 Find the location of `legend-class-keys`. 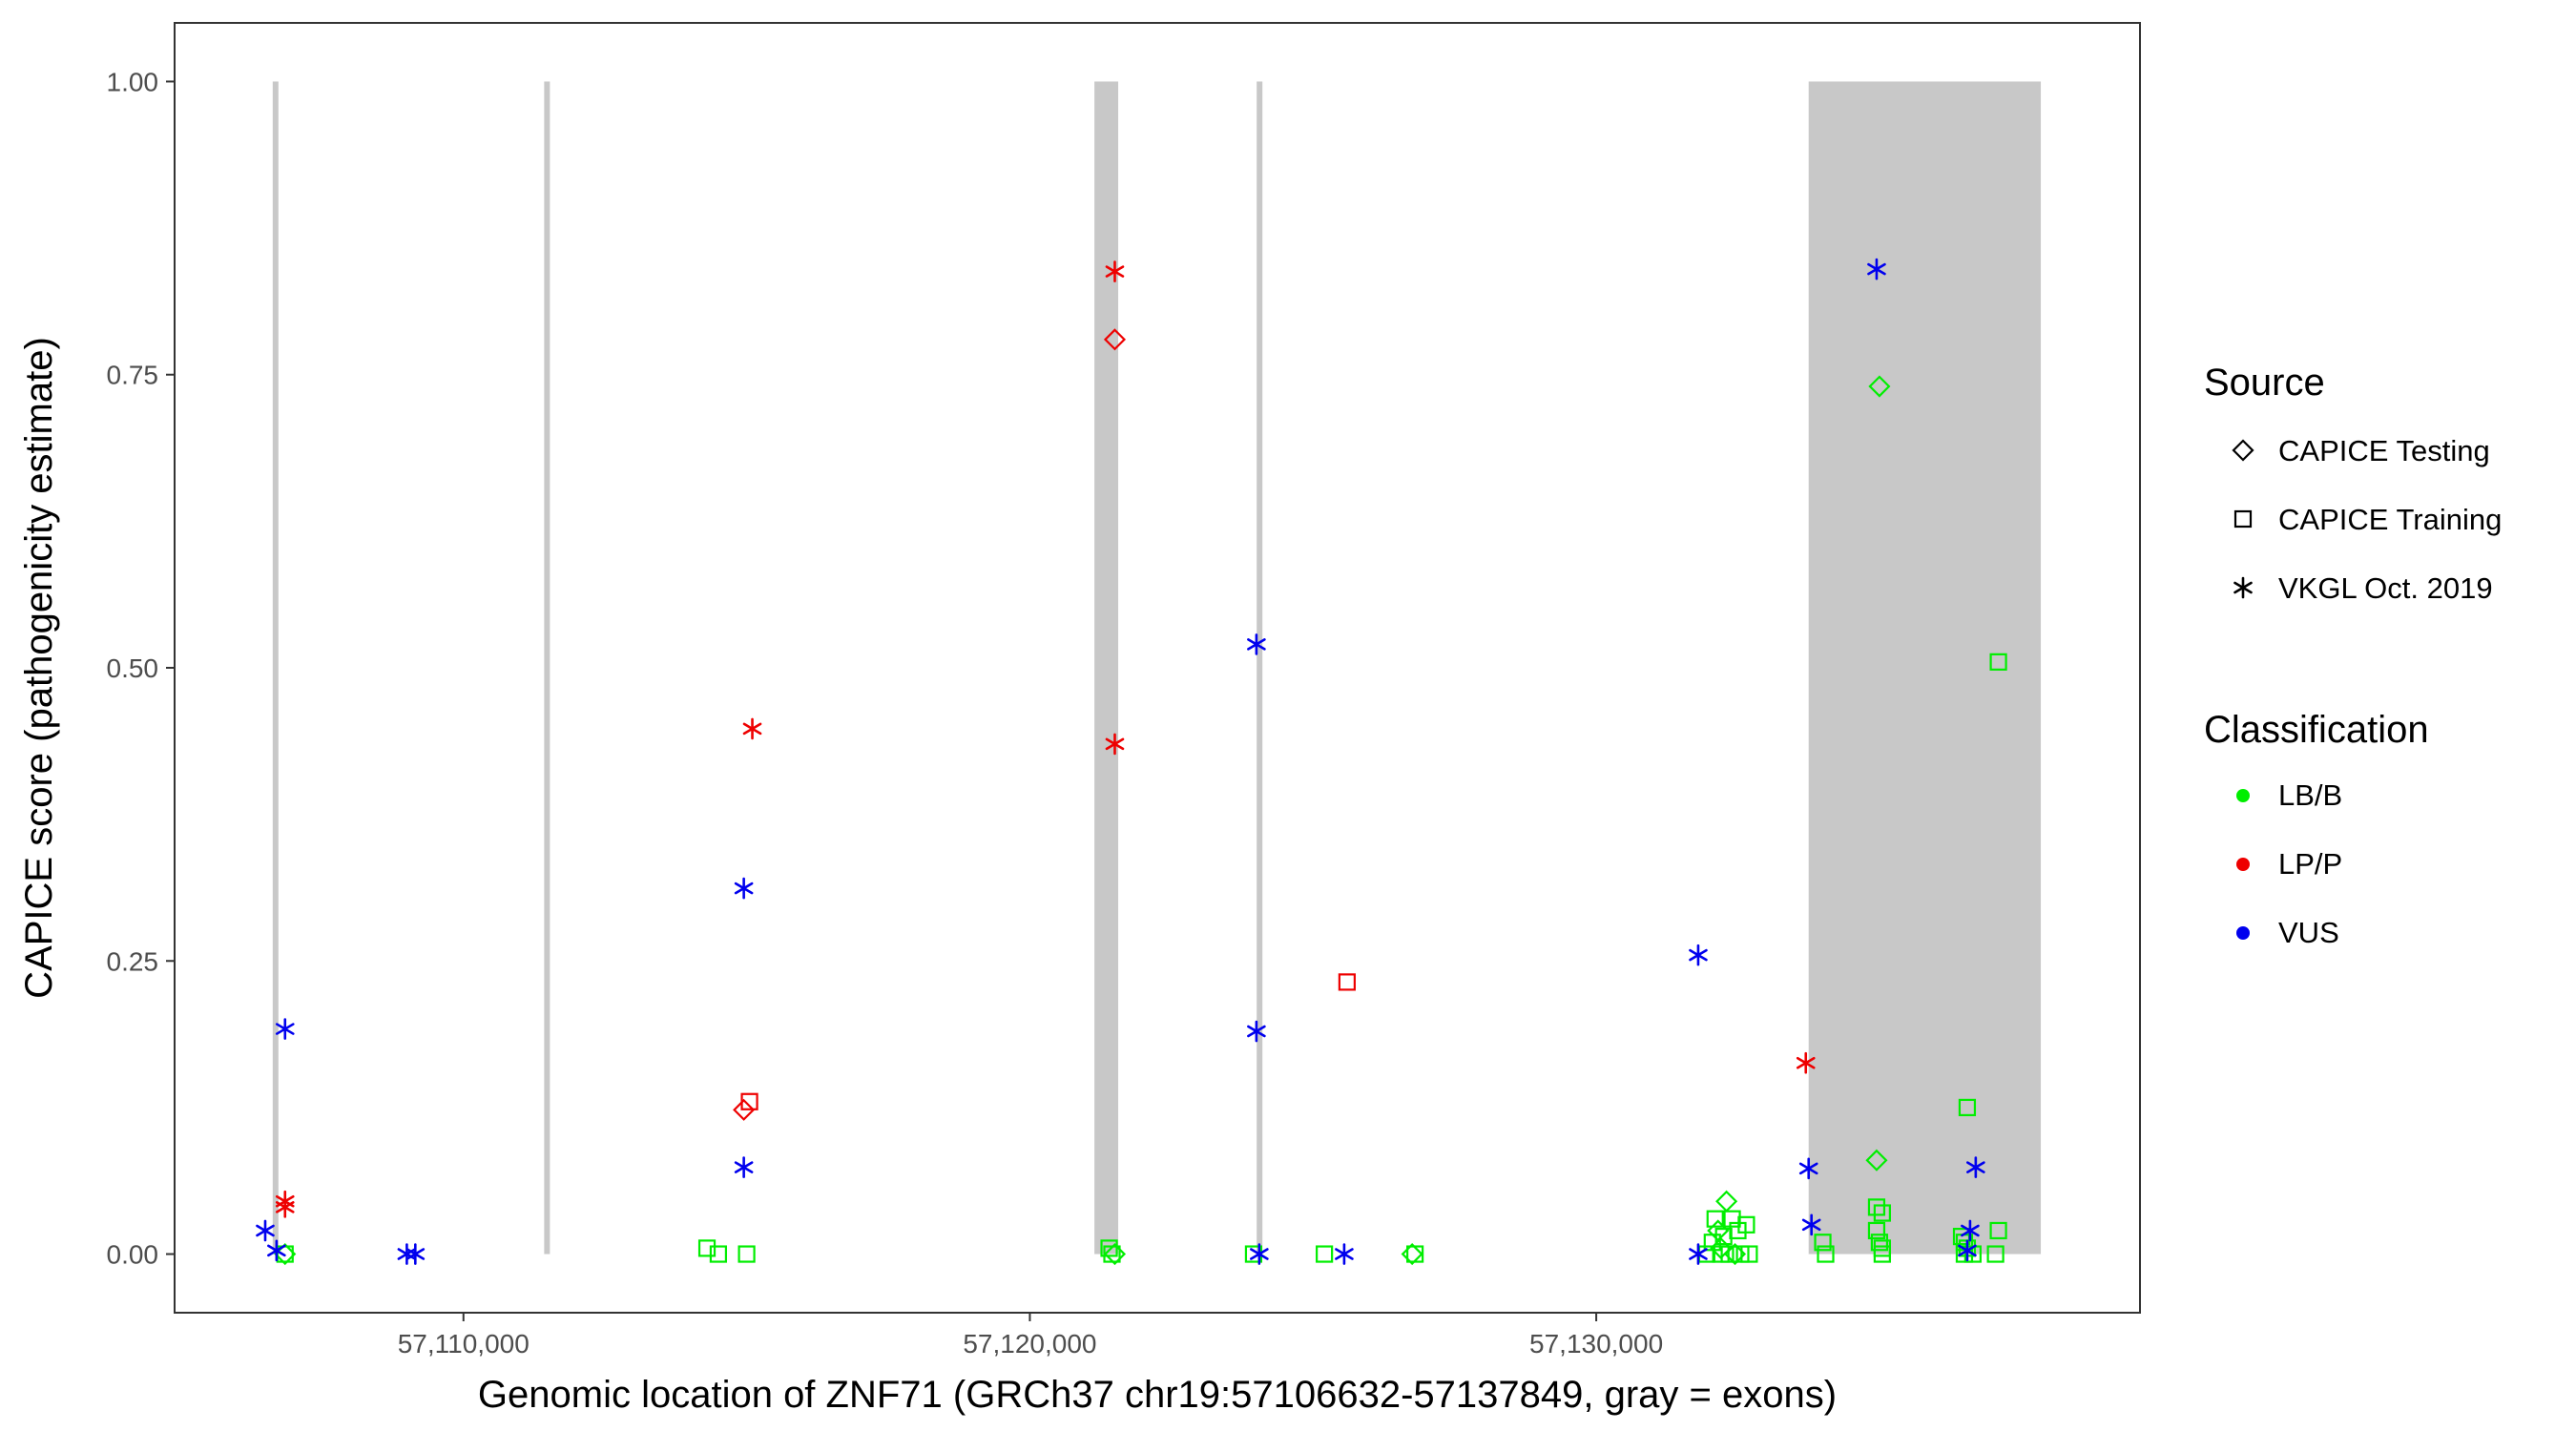

legend-class-keys is located at coordinates (2243, 864).